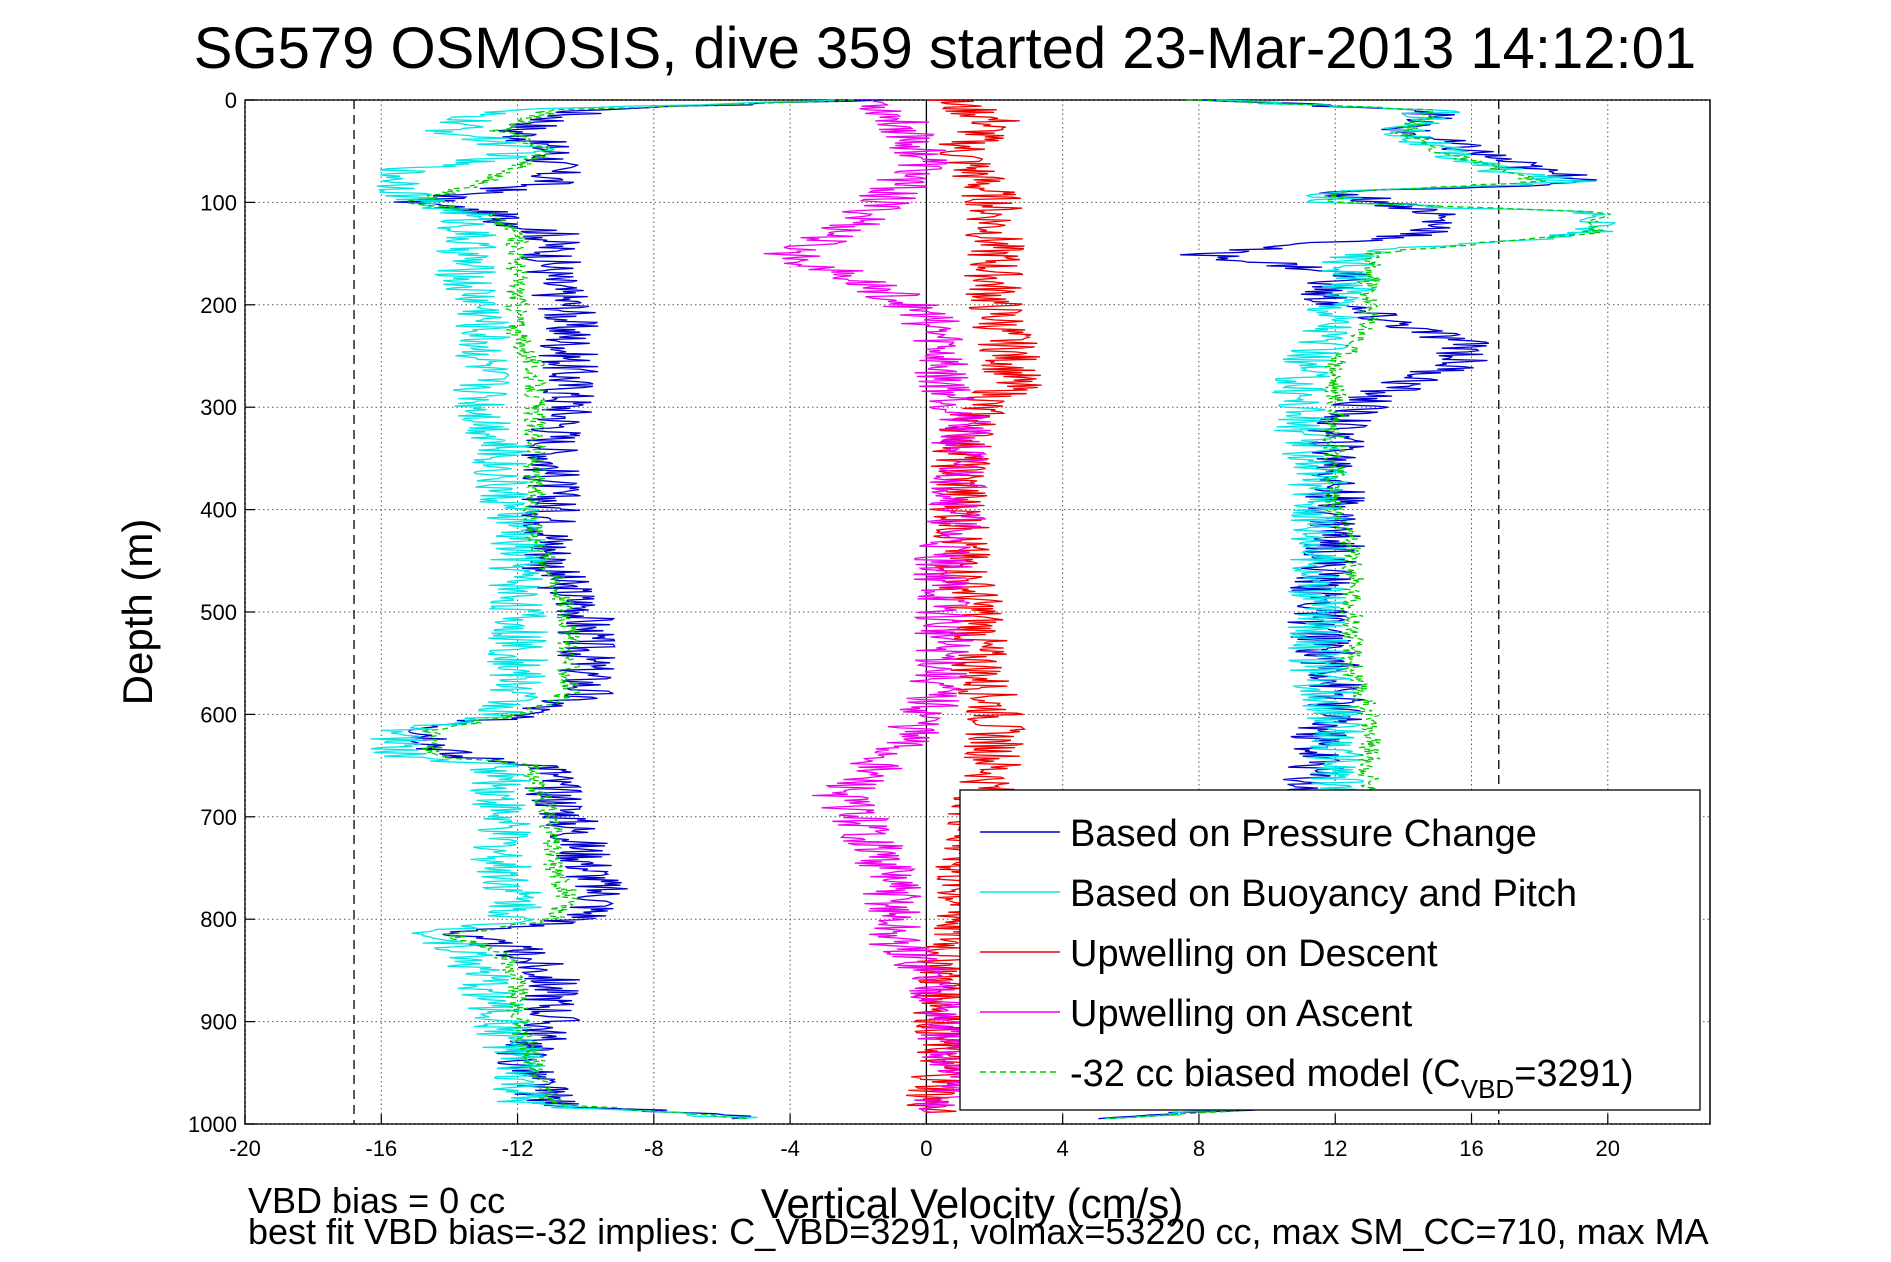  I want to click on legend-label: Upwelling on Descent, so click(1254, 954).